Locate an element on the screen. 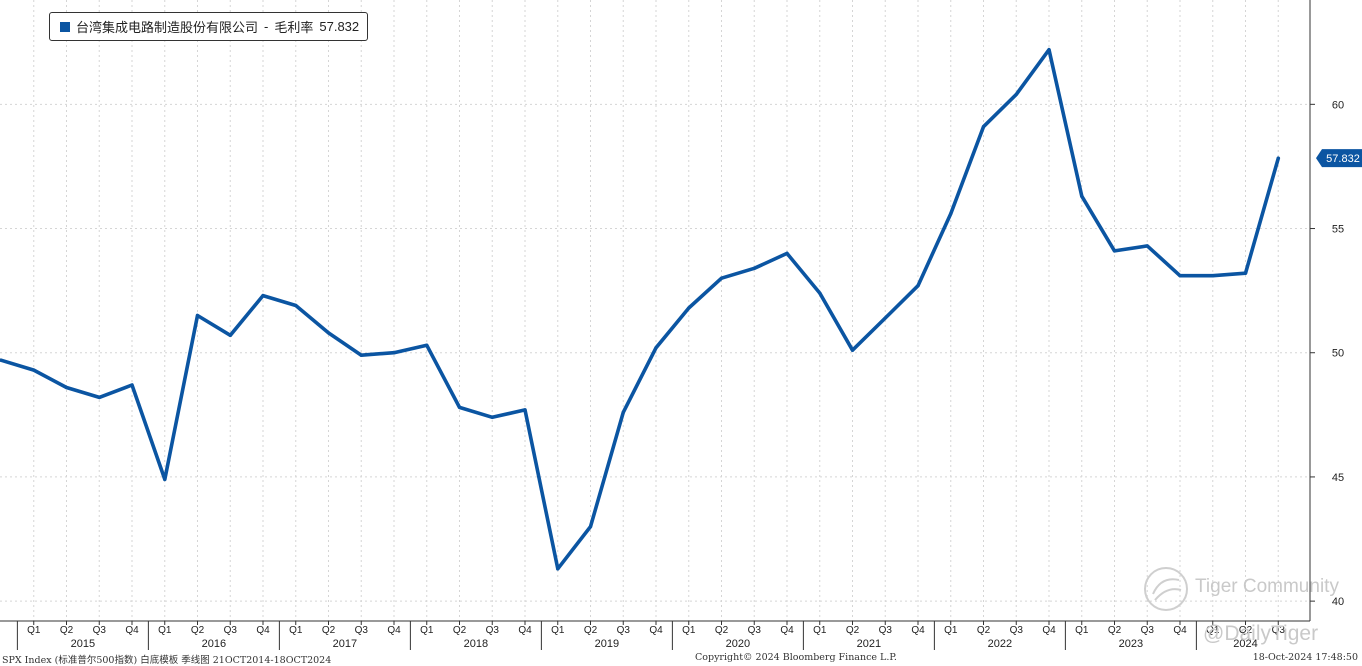 The width and height of the screenshot is (1362, 666). x-year-label: 2022 is located at coordinates (1000, 644).